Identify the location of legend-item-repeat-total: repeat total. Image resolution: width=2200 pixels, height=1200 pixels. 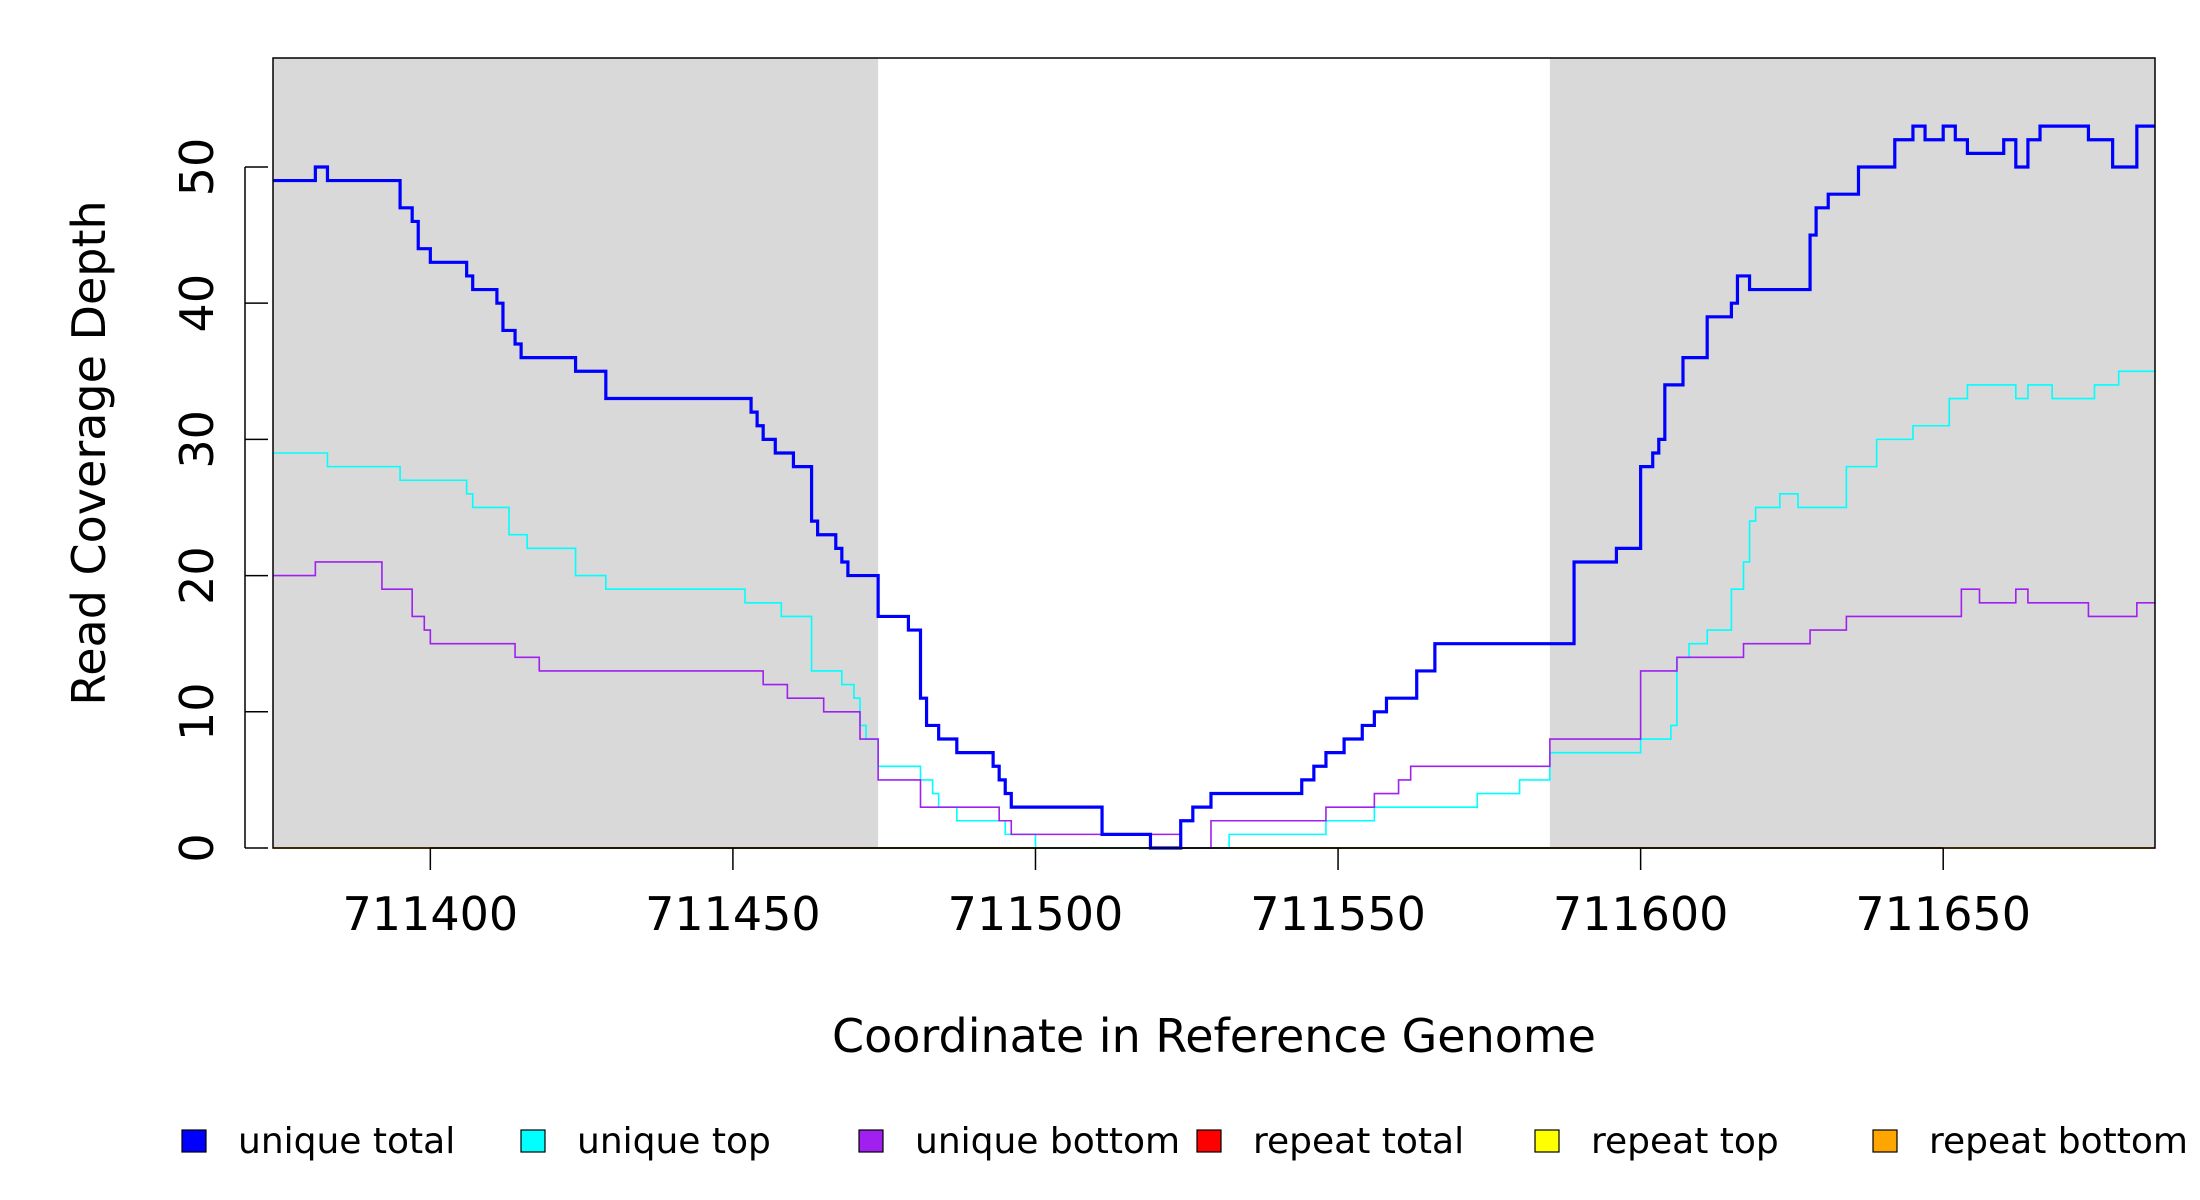
(1330, 1141).